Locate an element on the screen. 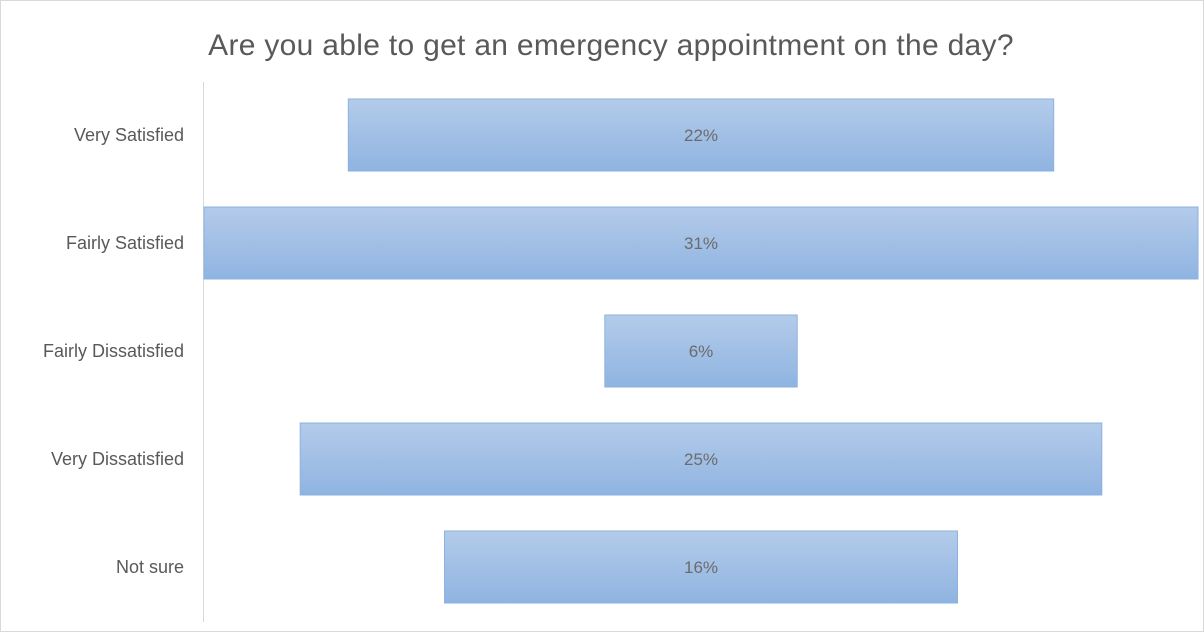 This screenshot has height=632, width=1204. data-label-not-sure: 16% is located at coordinates (701, 567).